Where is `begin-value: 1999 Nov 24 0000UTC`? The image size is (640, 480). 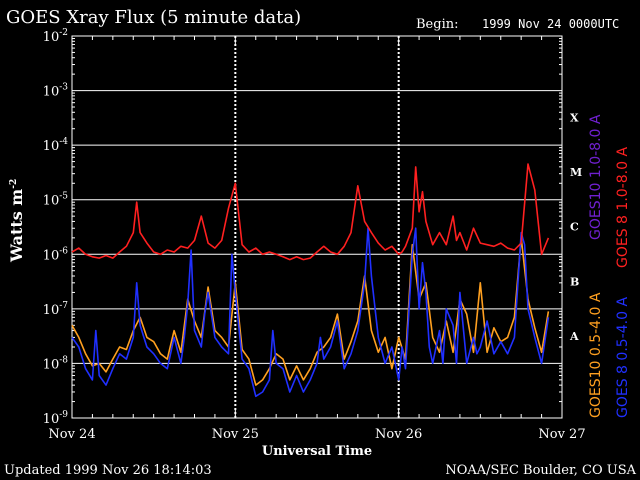
begin-value: 1999 Nov 24 0000UTC is located at coordinates (550, 24).